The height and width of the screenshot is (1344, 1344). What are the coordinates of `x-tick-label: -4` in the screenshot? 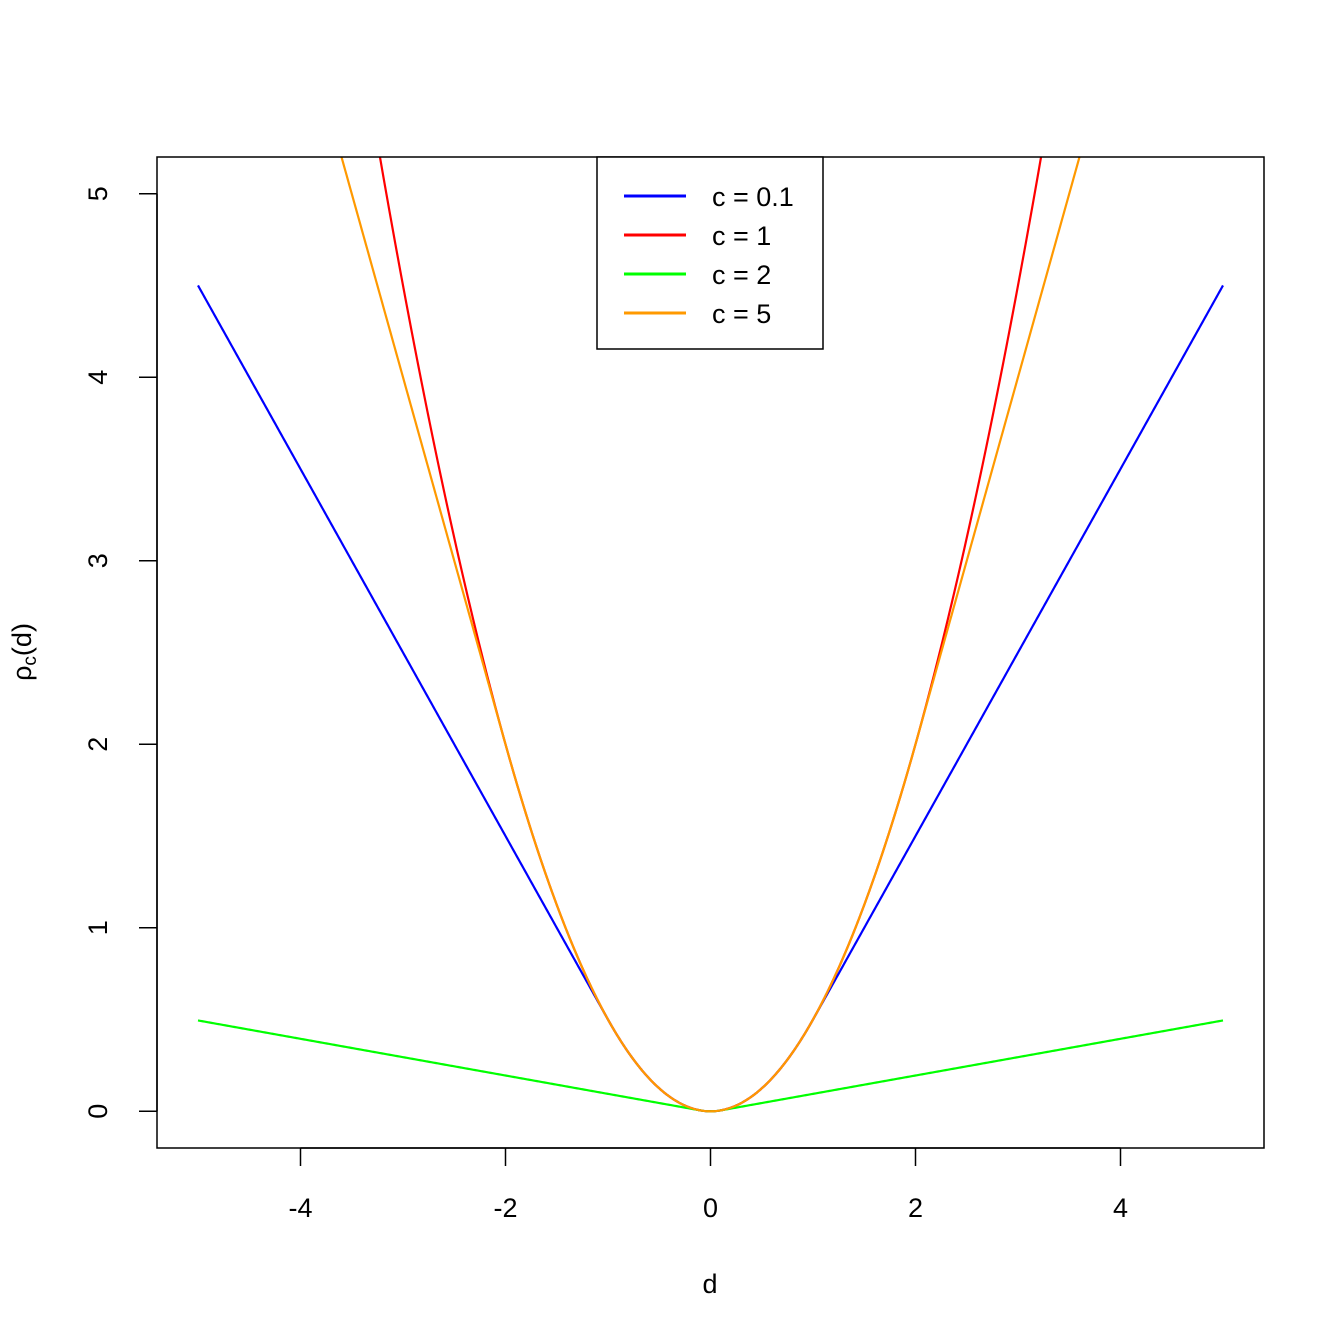 It's located at (300, 1208).